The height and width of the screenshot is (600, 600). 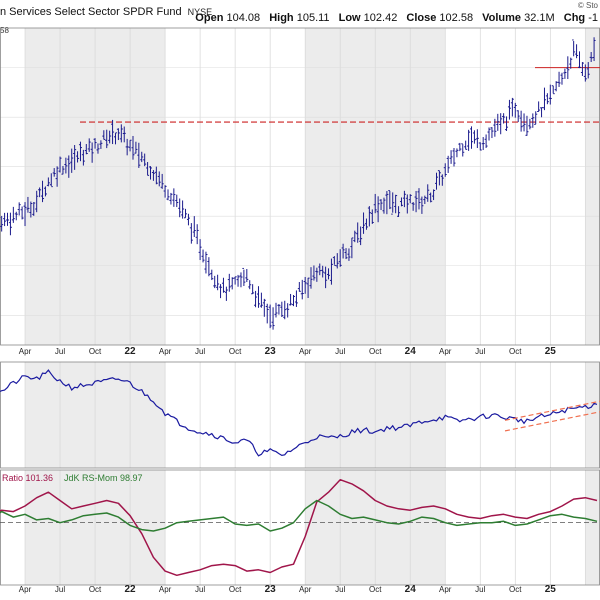 What do you see at coordinates (299, 515) in the screenshot?
I see `rs-momentum-line` at bounding box center [299, 515].